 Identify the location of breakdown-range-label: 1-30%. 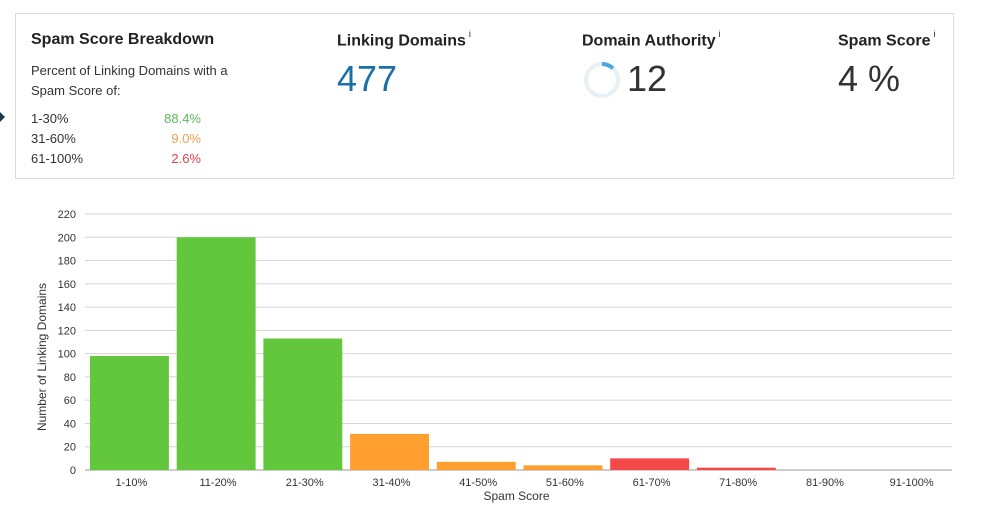
(50, 118).